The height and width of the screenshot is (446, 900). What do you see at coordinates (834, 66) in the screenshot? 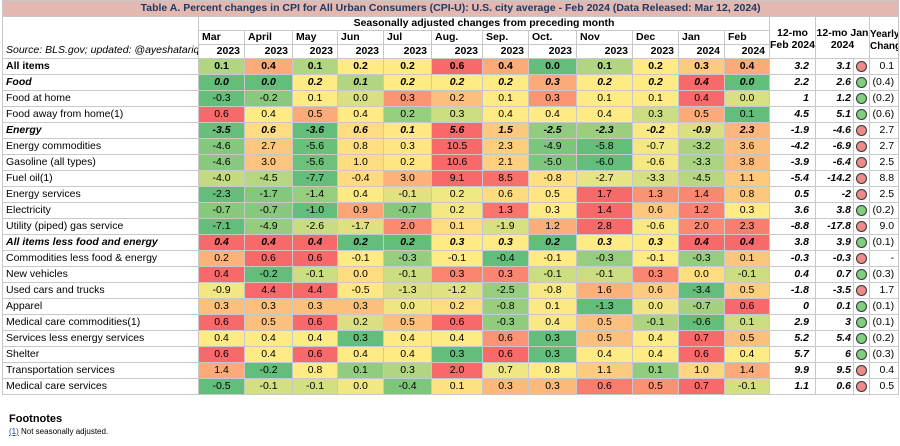
I see `12mo-jan-cell: 3.1` at bounding box center [834, 66].